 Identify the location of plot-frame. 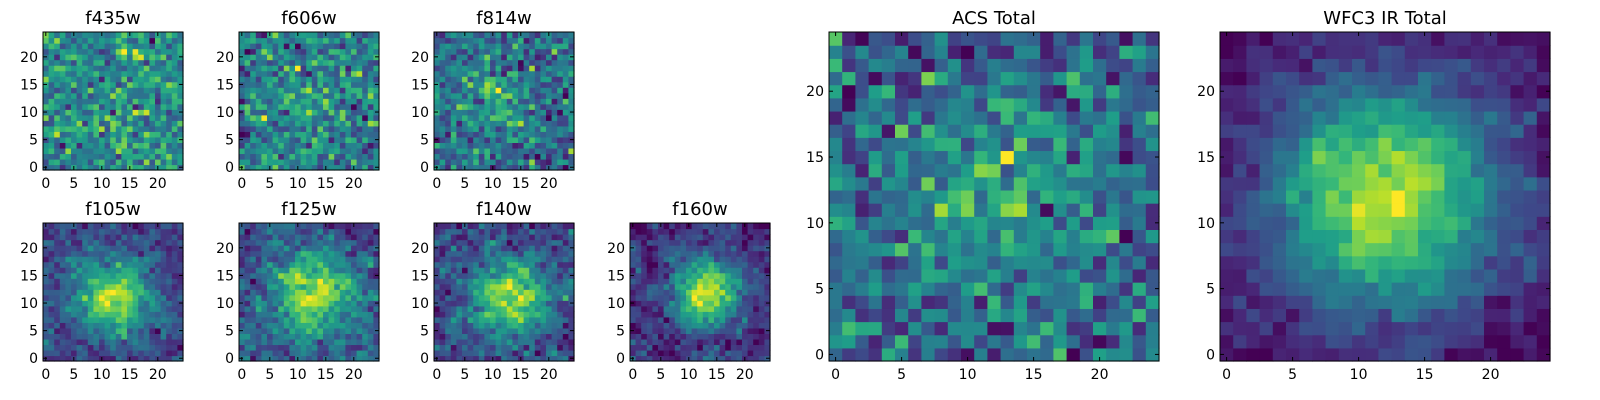
(309, 101).